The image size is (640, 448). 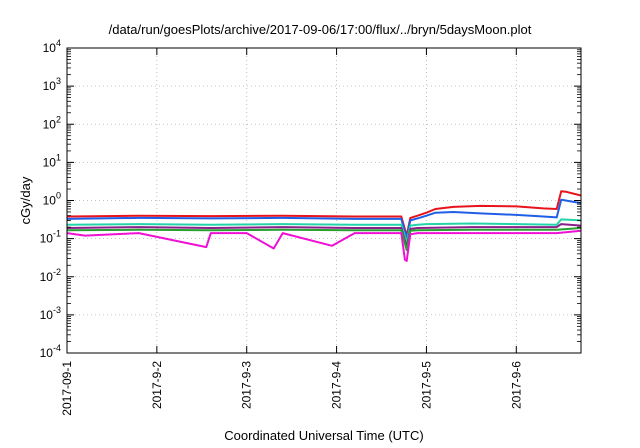 I want to click on series-layer, so click(x=324, y=226).